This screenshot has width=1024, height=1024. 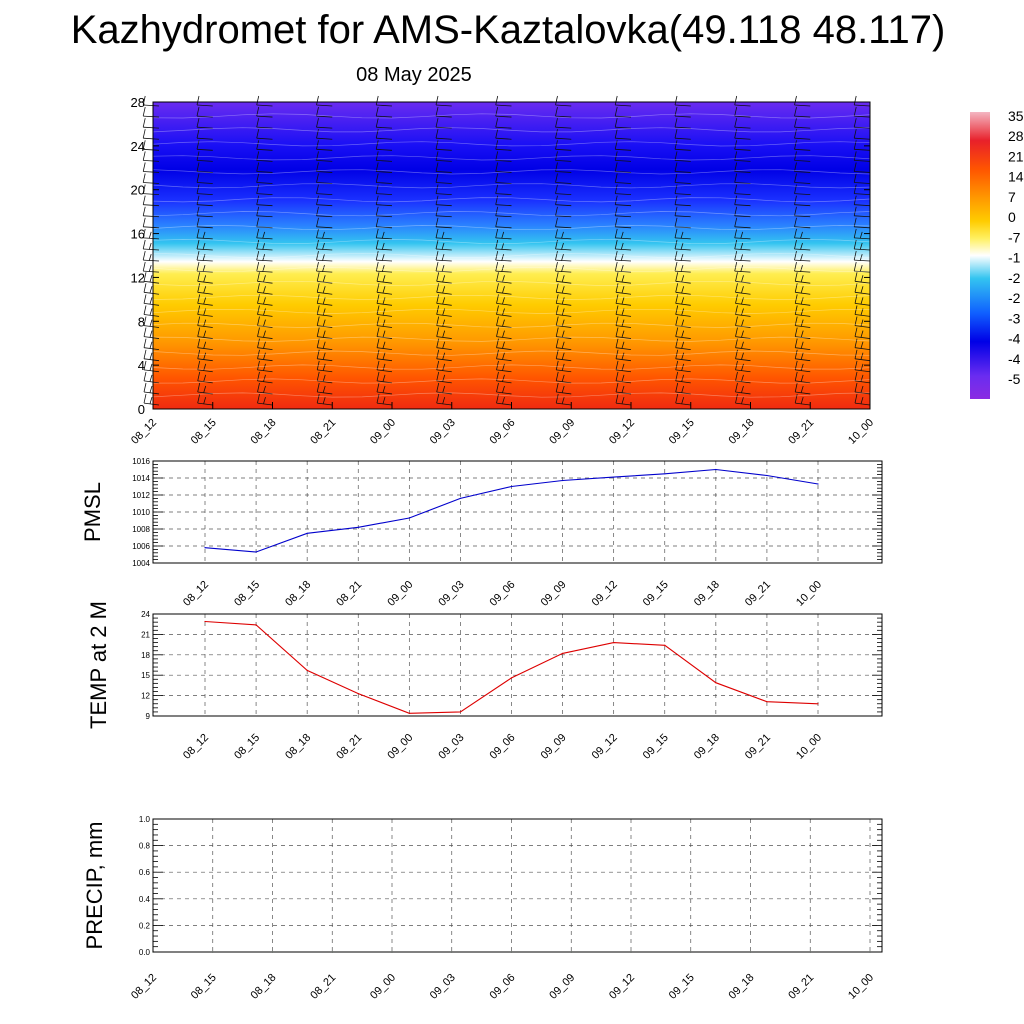 I want to click on y-tick-label: 1016, so click(x=141, y=461).